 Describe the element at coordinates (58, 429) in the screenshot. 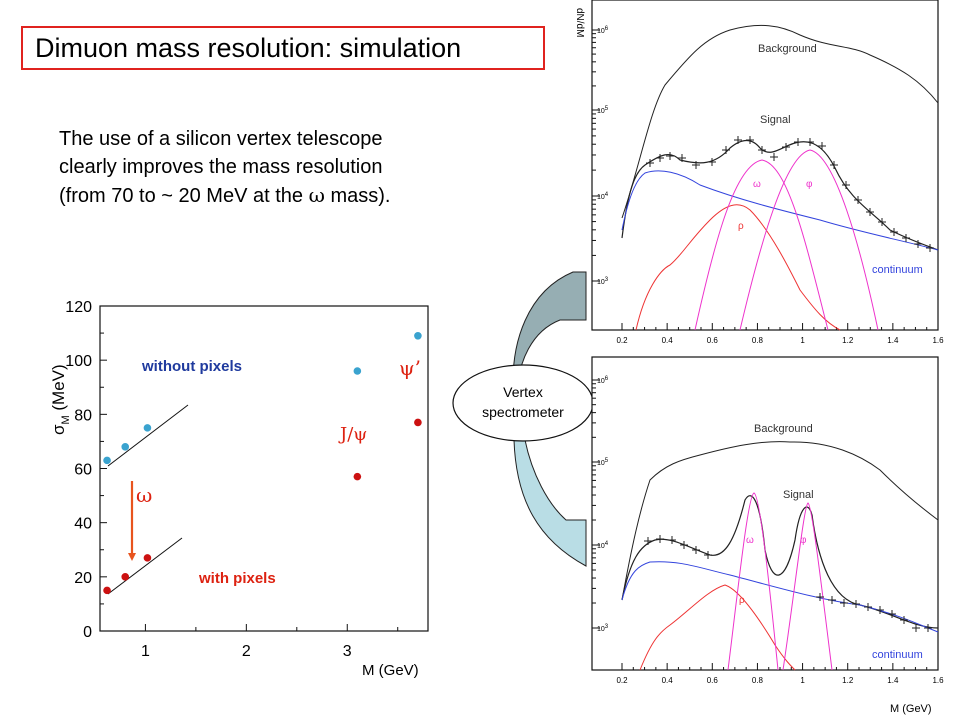

I see `y-axis-label-main: σ` at that location.